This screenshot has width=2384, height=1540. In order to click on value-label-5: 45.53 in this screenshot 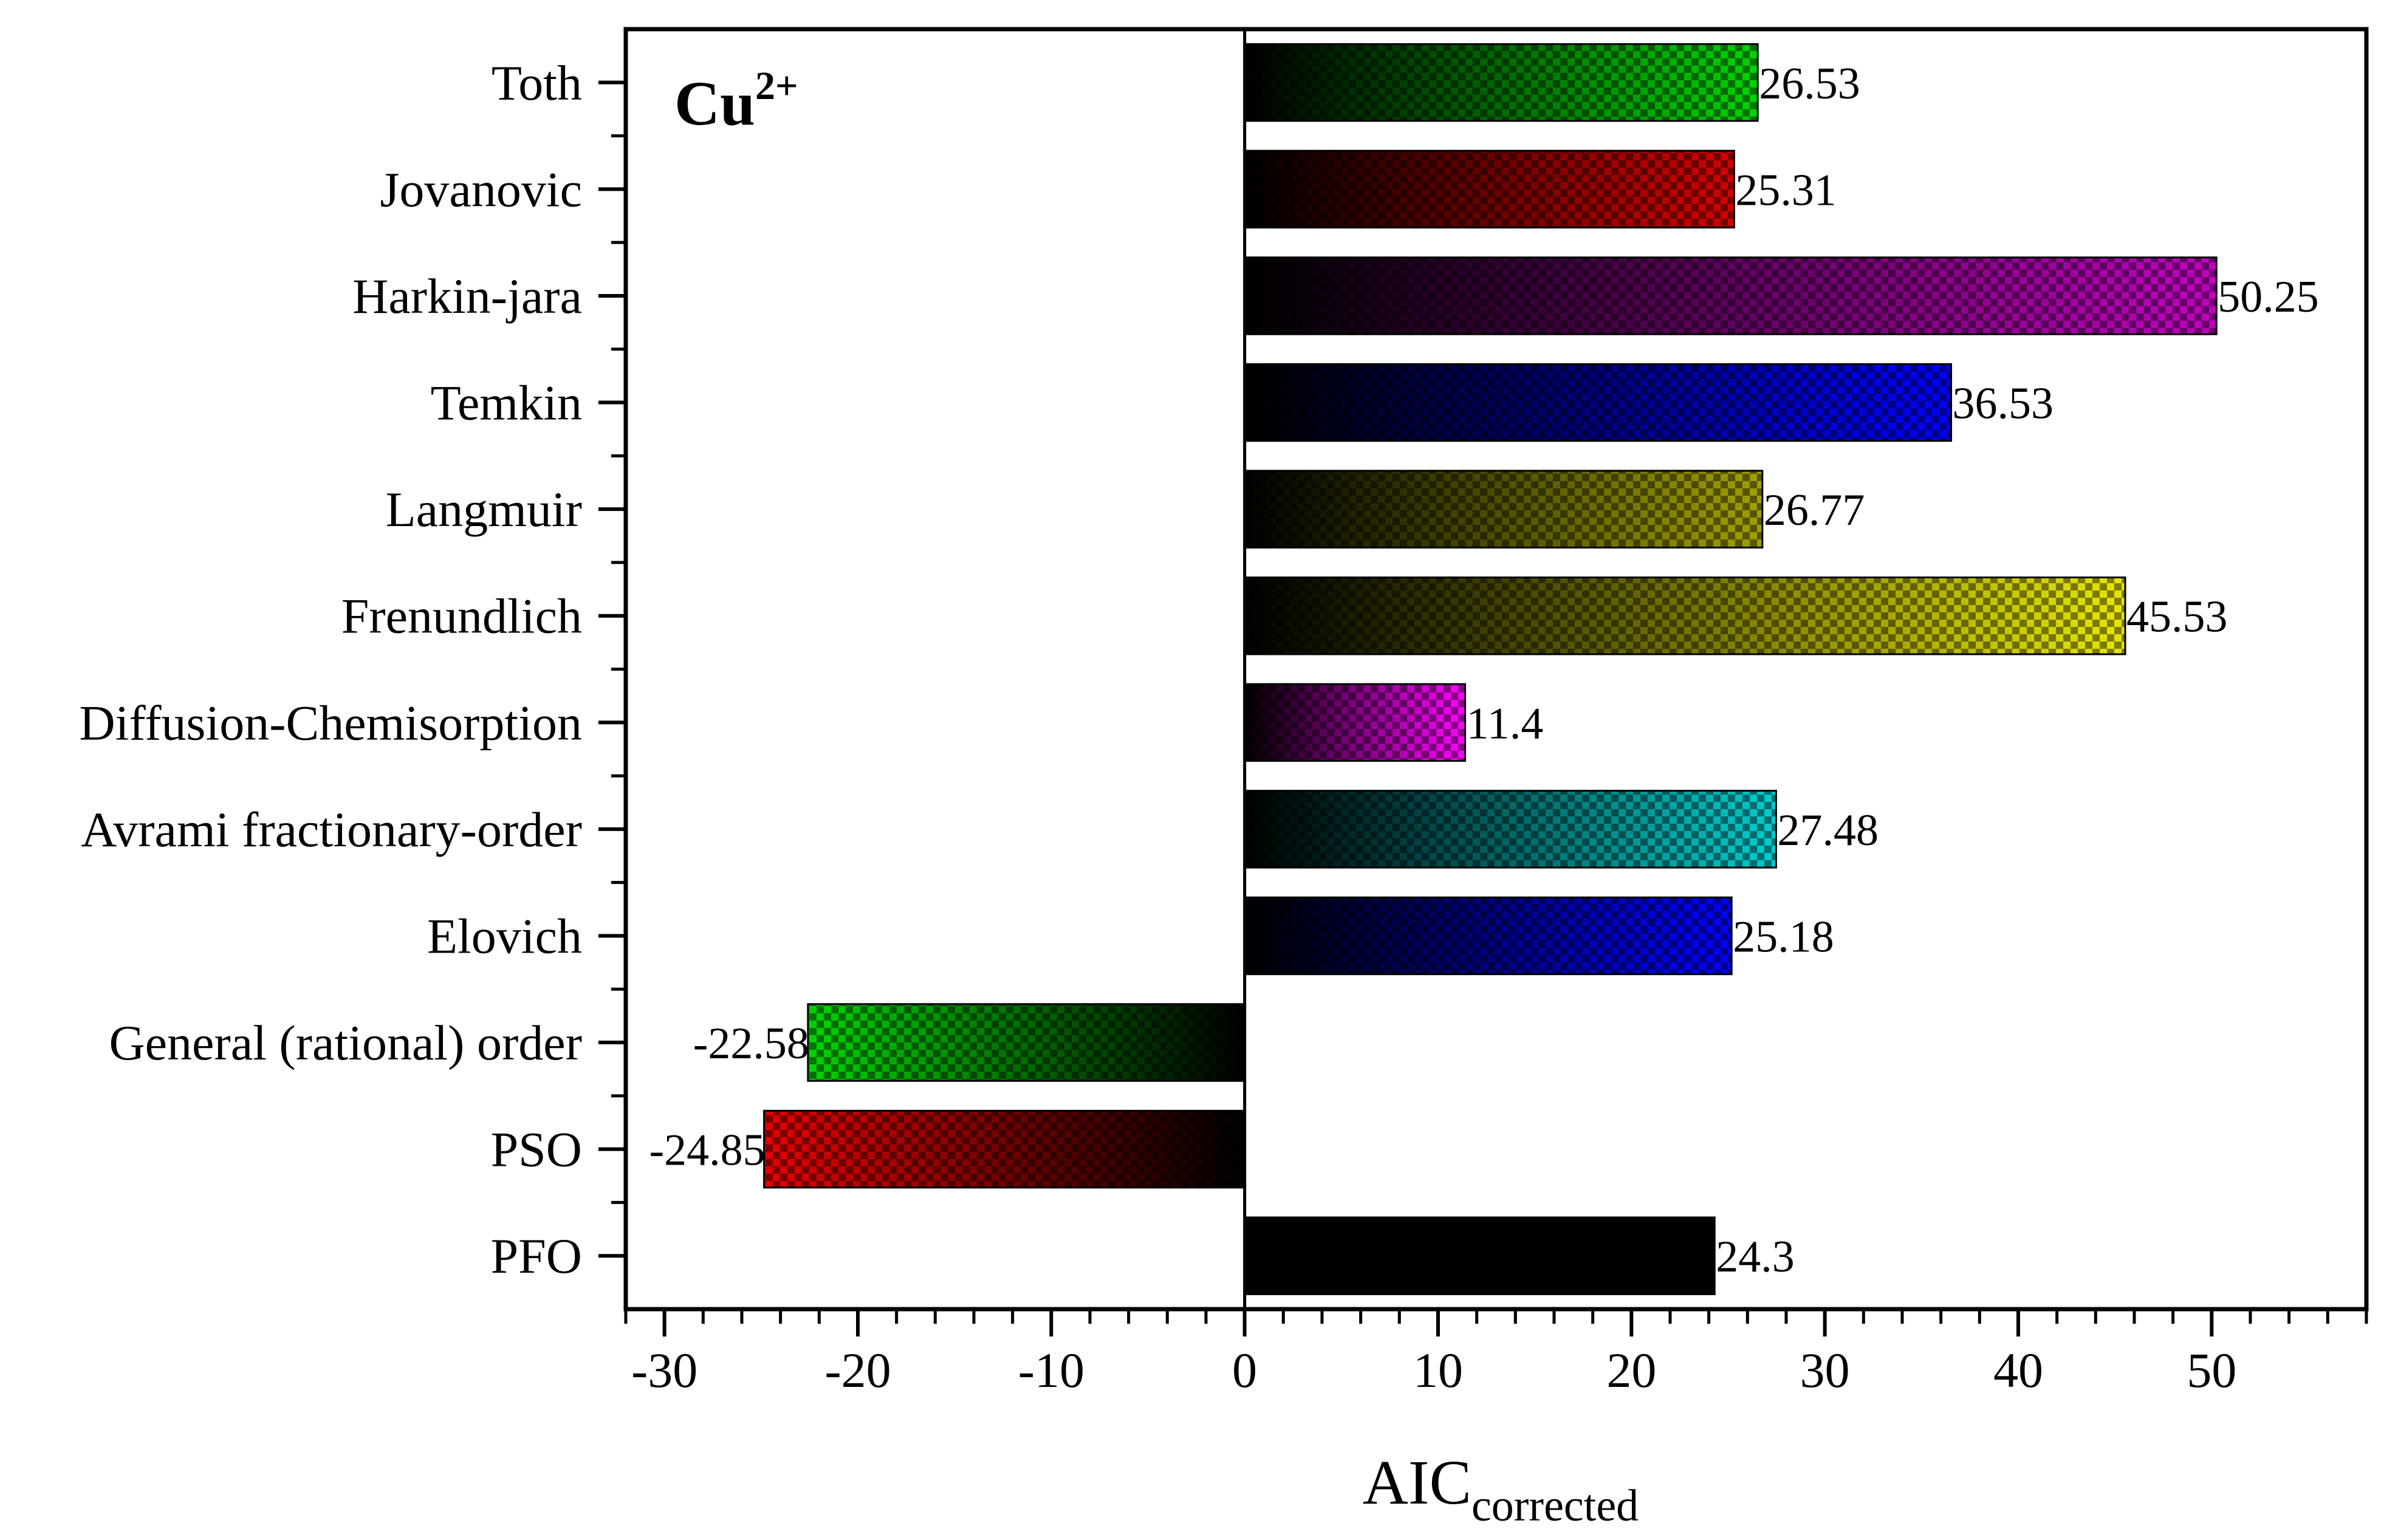, I will do `click(2177, 617)`.